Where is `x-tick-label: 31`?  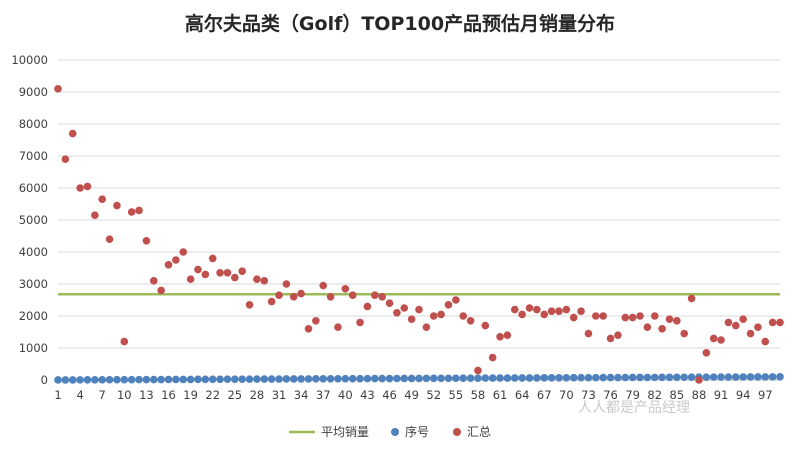
x-tick-label: 31 is located at coordinates (279, 395).